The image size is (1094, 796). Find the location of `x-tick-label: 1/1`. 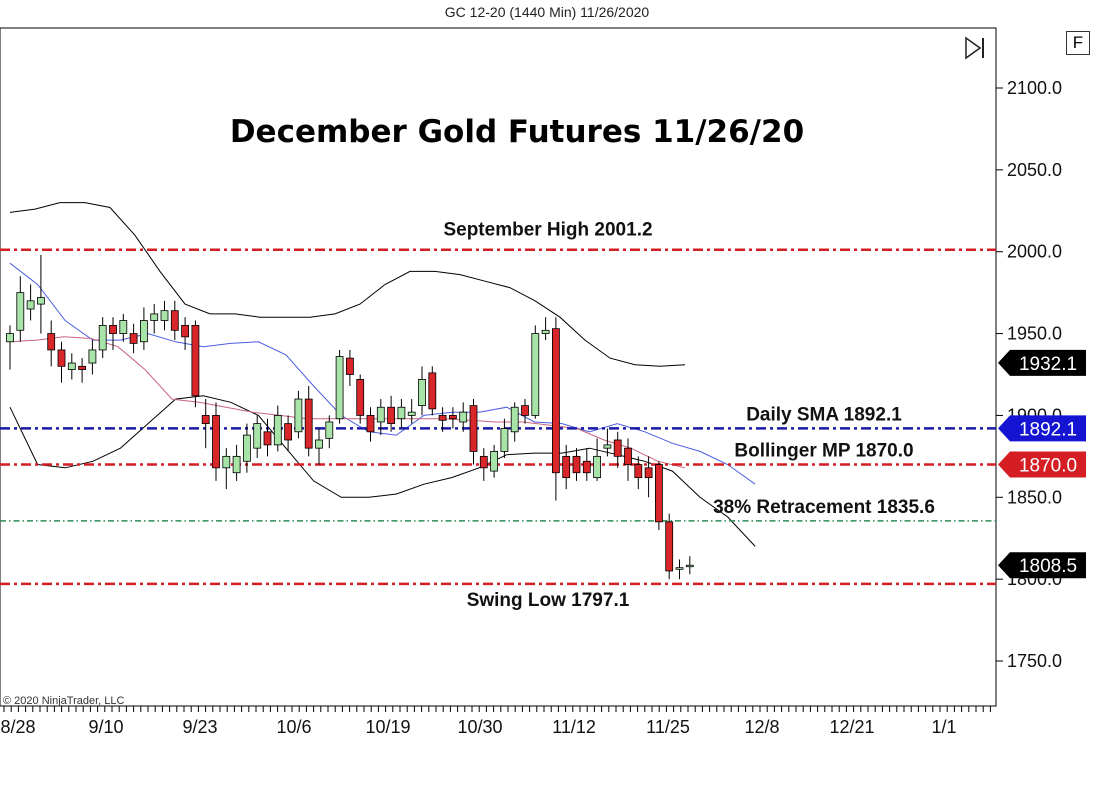

x-tick-label: 1/1 is located at coordinates (943, 727).